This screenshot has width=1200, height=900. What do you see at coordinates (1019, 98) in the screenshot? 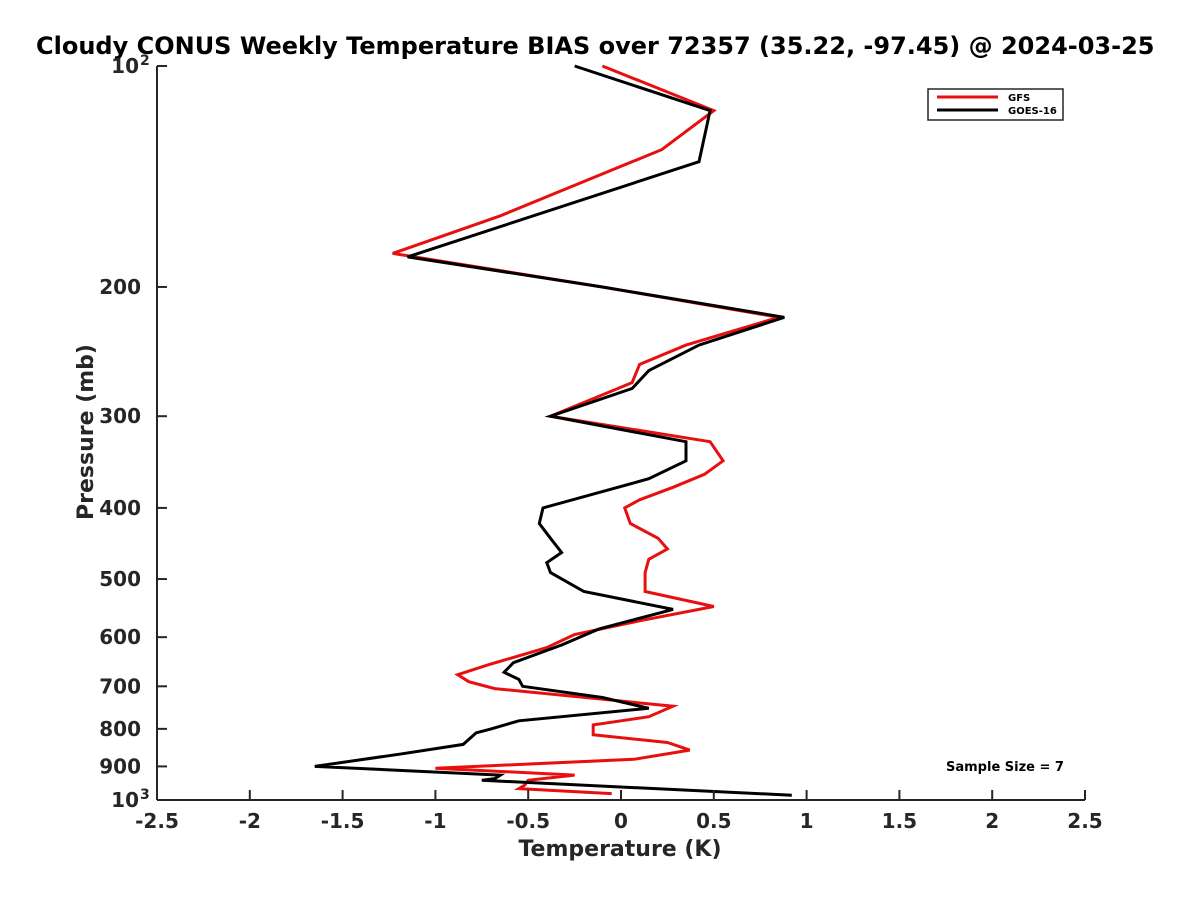
I see `legend-label: GFS` at bounding box center [1019, 98].